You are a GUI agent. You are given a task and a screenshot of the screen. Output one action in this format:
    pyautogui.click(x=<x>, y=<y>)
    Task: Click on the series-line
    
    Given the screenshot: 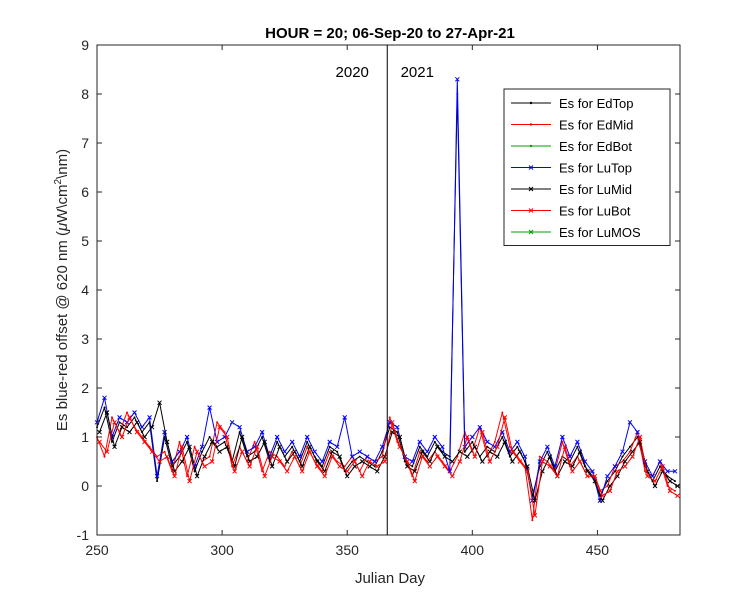 What is the action you would take?
    pyautogui.click(x=386, y=466)
    